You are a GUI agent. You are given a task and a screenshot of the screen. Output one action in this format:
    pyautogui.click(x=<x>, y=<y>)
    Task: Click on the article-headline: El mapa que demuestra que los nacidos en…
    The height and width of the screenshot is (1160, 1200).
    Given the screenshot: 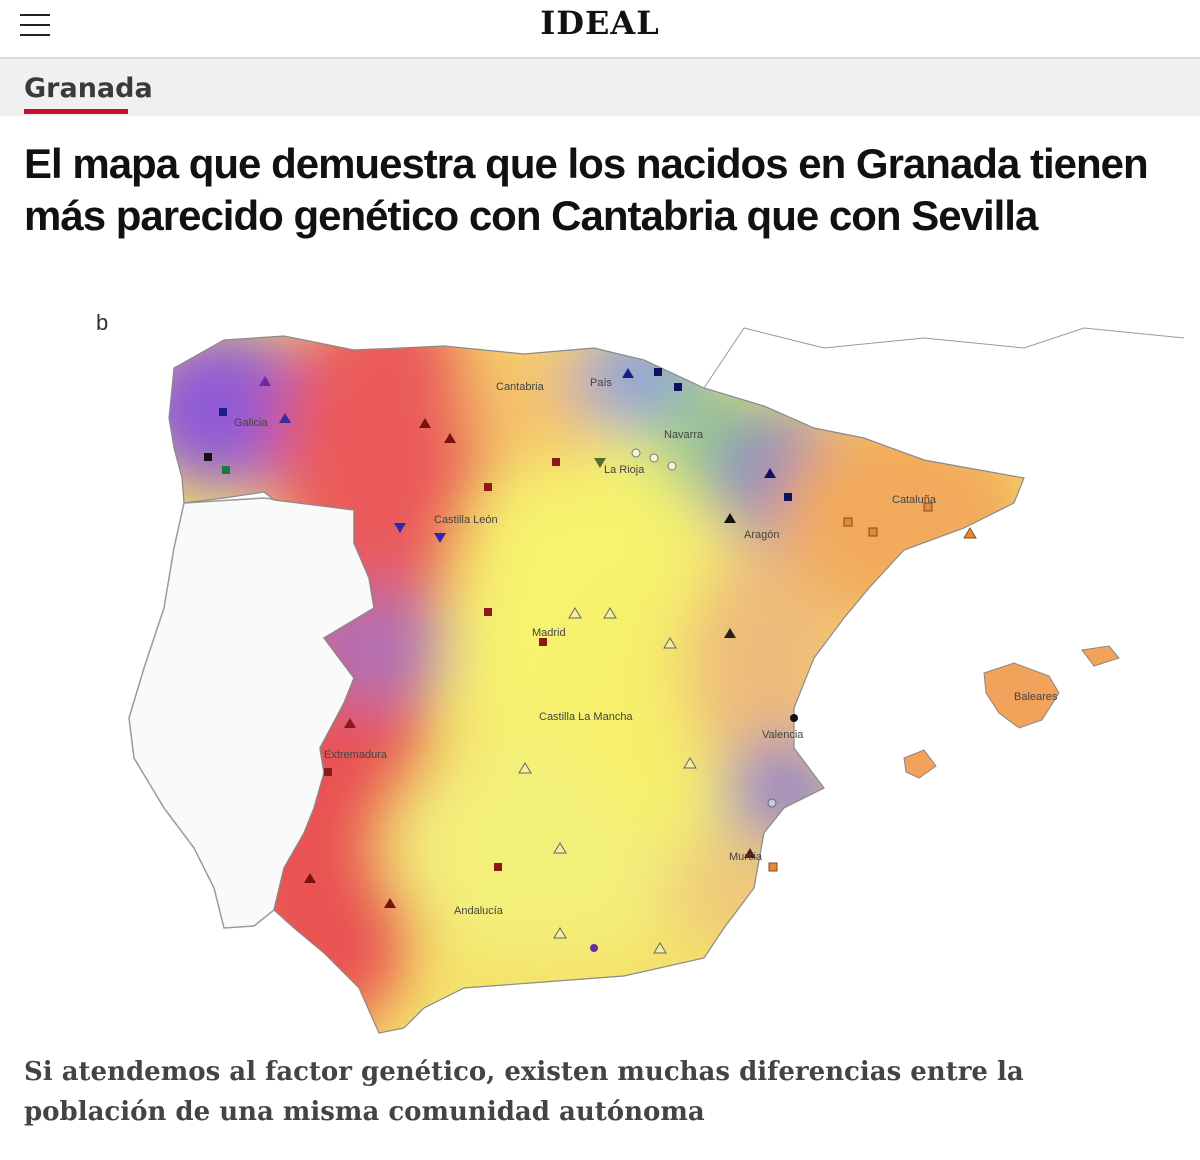 What is the action you would take?
    pyautogui.click(x=586, y=189)
    